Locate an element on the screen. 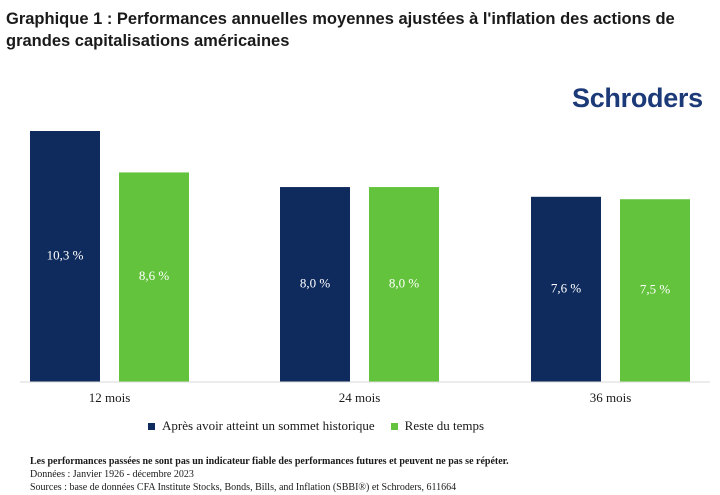 This screenshot has height=495, width=720. legend-label-rest: Reste du temps is located at coordinates (444, 425).